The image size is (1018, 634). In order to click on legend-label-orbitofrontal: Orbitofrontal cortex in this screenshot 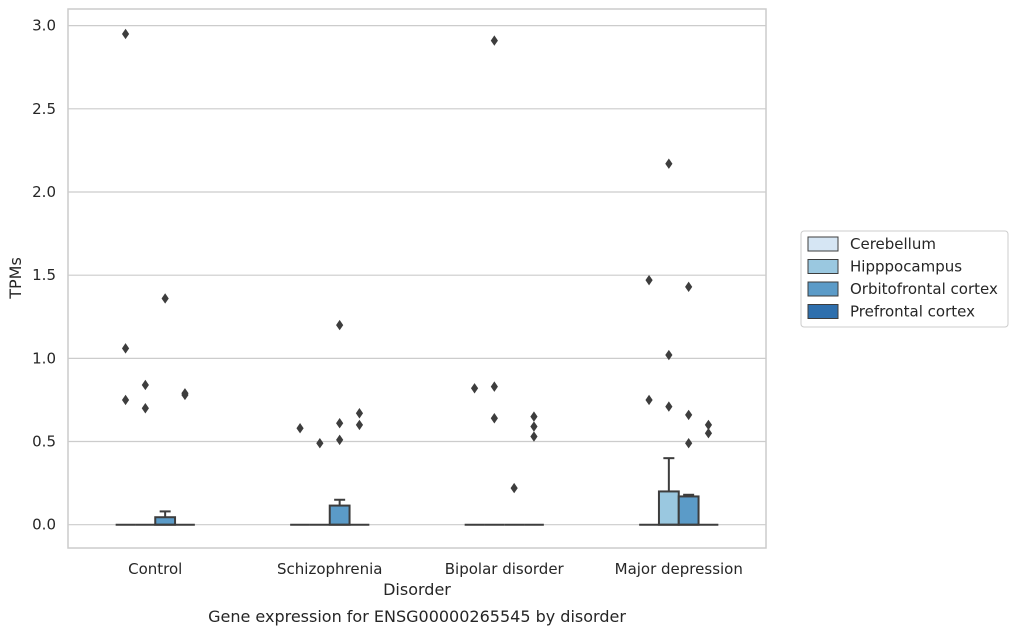, I will do `click(924, 289)`.